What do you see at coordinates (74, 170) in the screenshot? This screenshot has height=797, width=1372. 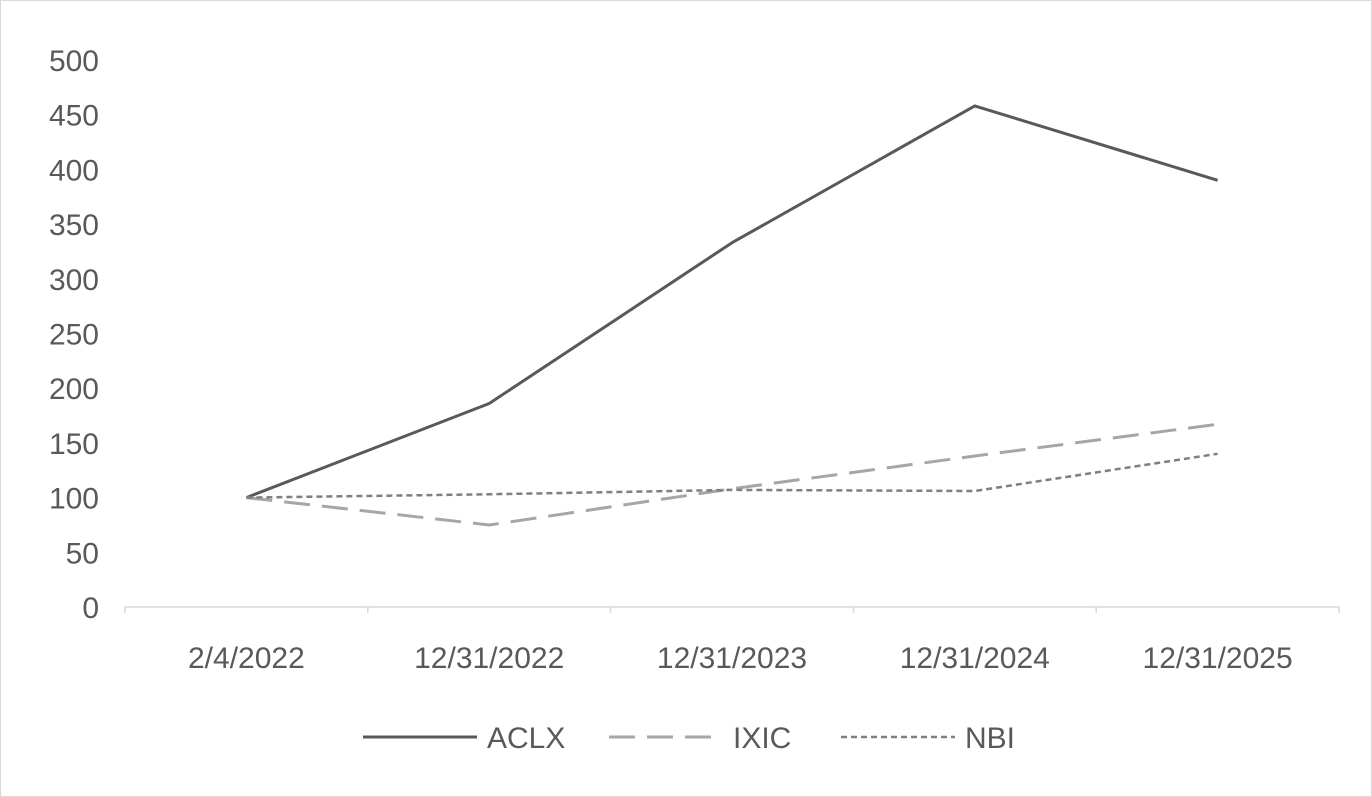 I see `y-tick-label: 400` at bounding box center [74, 170].